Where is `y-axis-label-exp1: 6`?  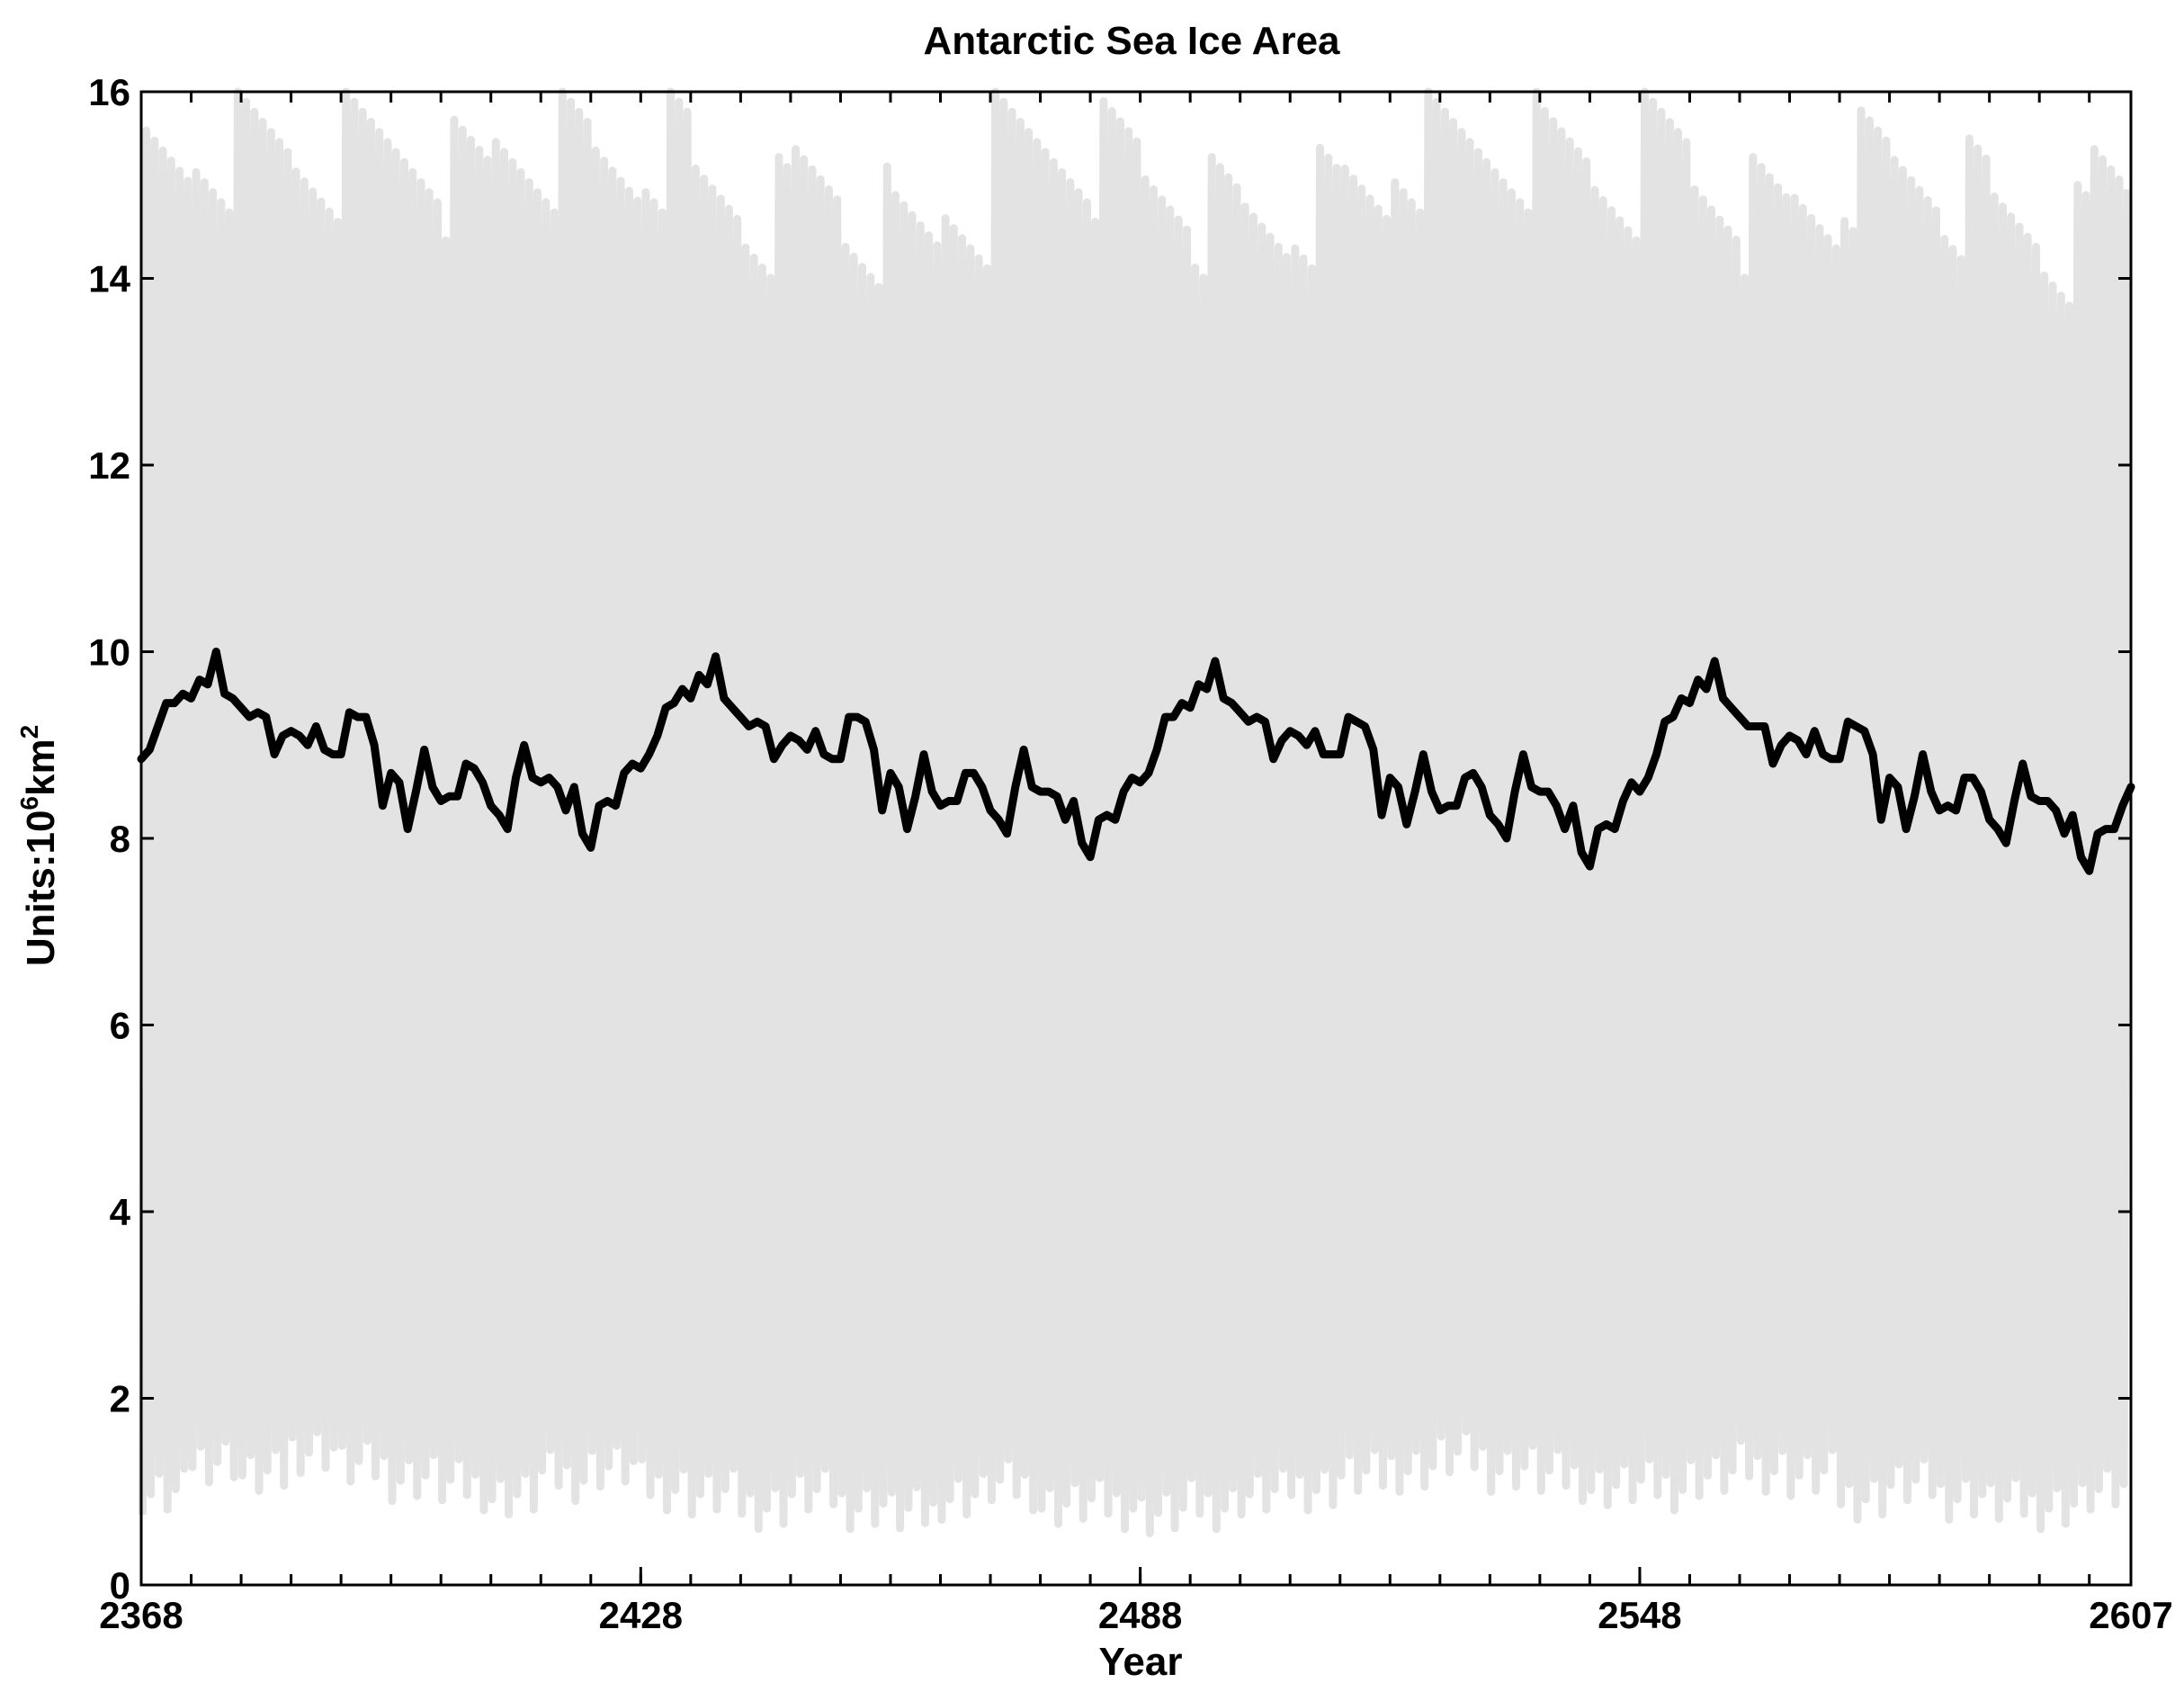 y-axis-label-exp1: 6 is located at coordinates (29, 803).